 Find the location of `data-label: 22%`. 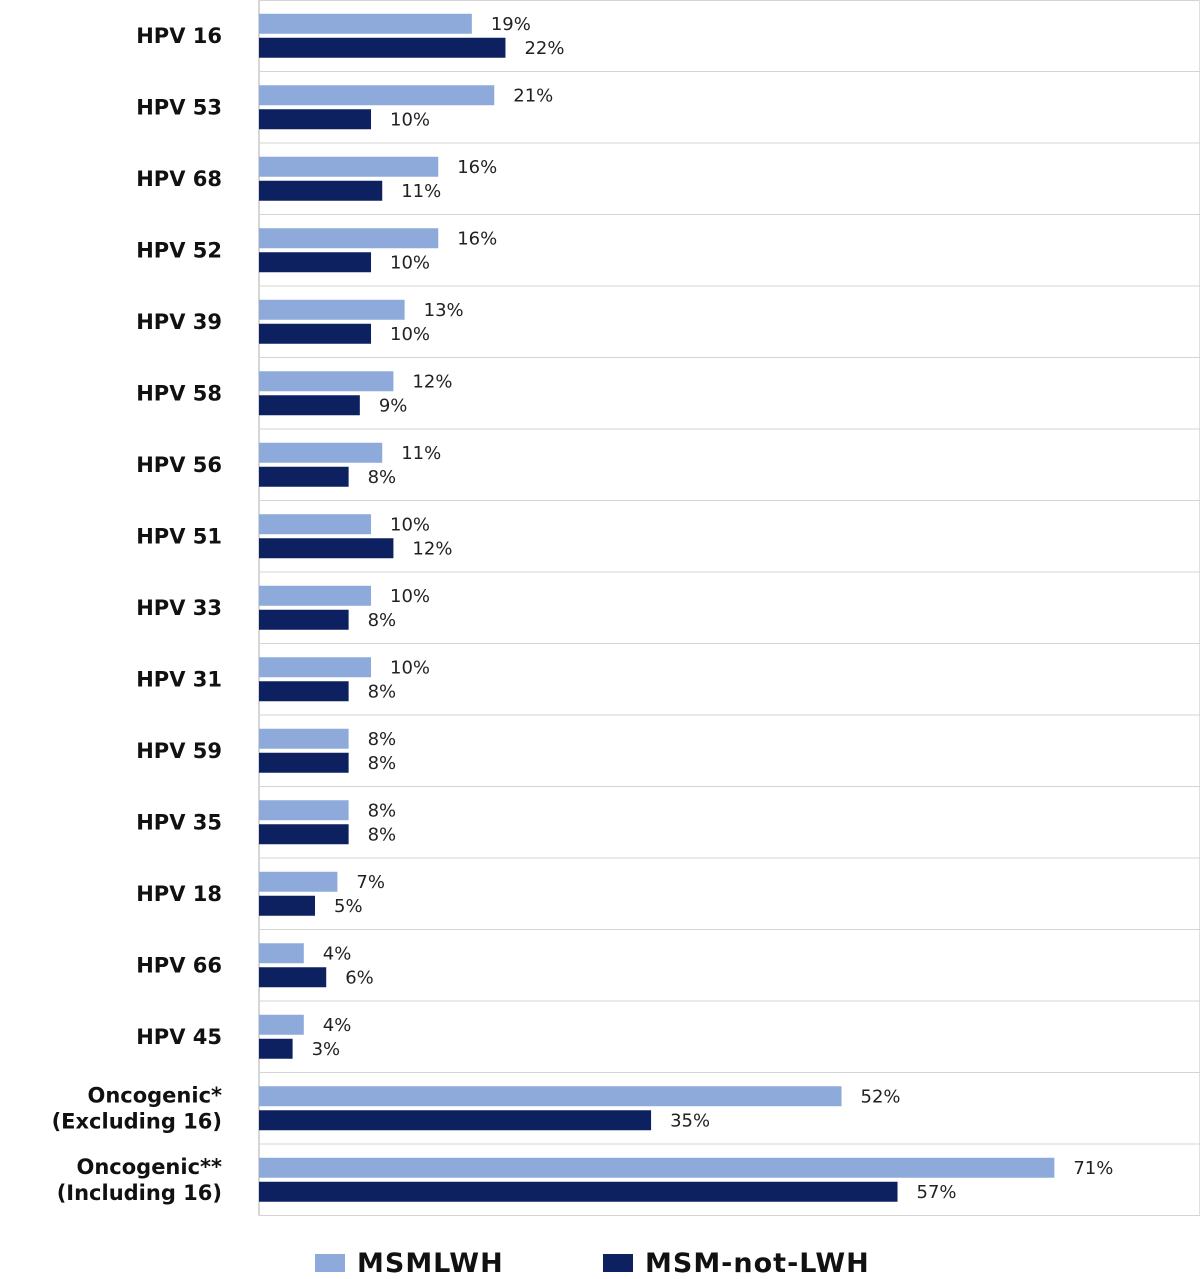

data-label: 22% is located at coordinates (544, 48).